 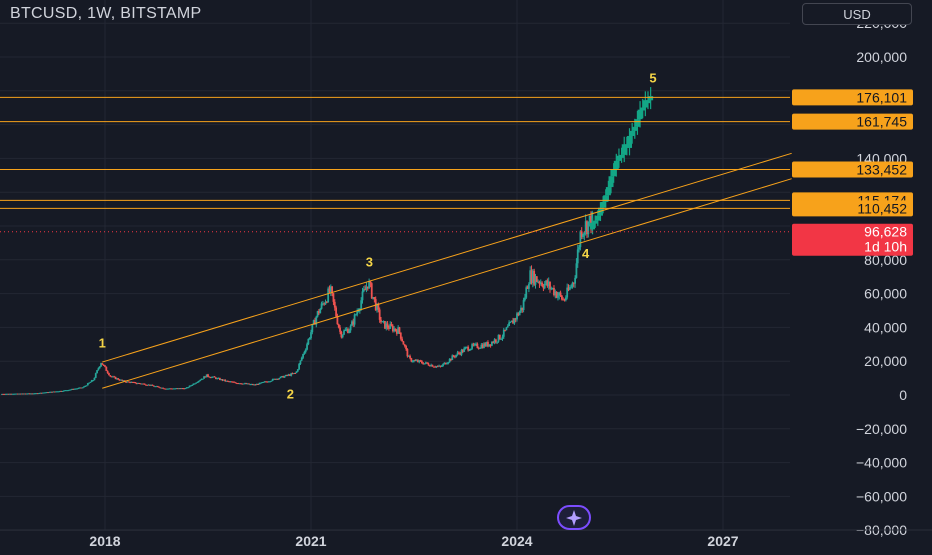 I want to click on level-price-badge-label: 110,452, so click(x=882, y=208).